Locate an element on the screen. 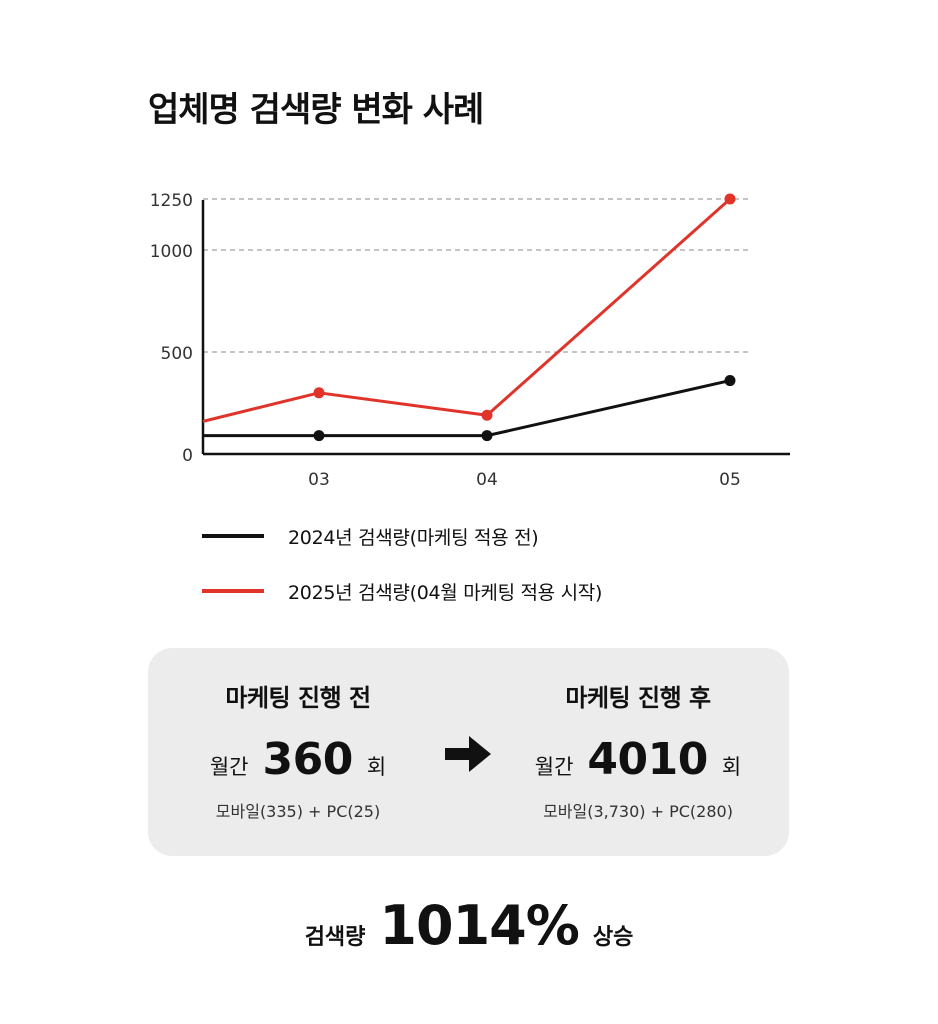 The image size is (938, 1024). summary-unit: 상승 is located at coordinates (613, 937).